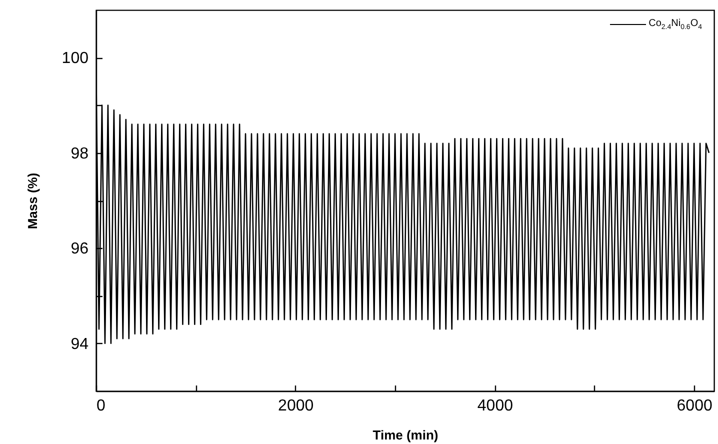  What do you see at coordinates (101, 406) in the screenshot?
I see `x-tick-label: 0` at bounding box center [101, 406].